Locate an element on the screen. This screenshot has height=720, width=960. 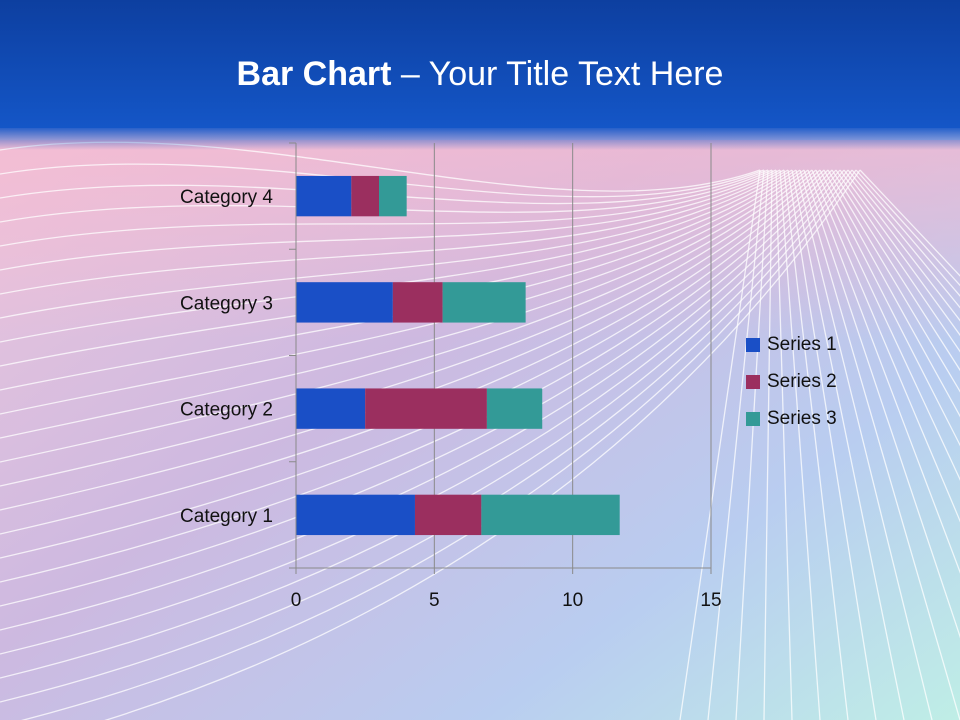
x-tick-label: 0 is located at coordinates (296, 600).